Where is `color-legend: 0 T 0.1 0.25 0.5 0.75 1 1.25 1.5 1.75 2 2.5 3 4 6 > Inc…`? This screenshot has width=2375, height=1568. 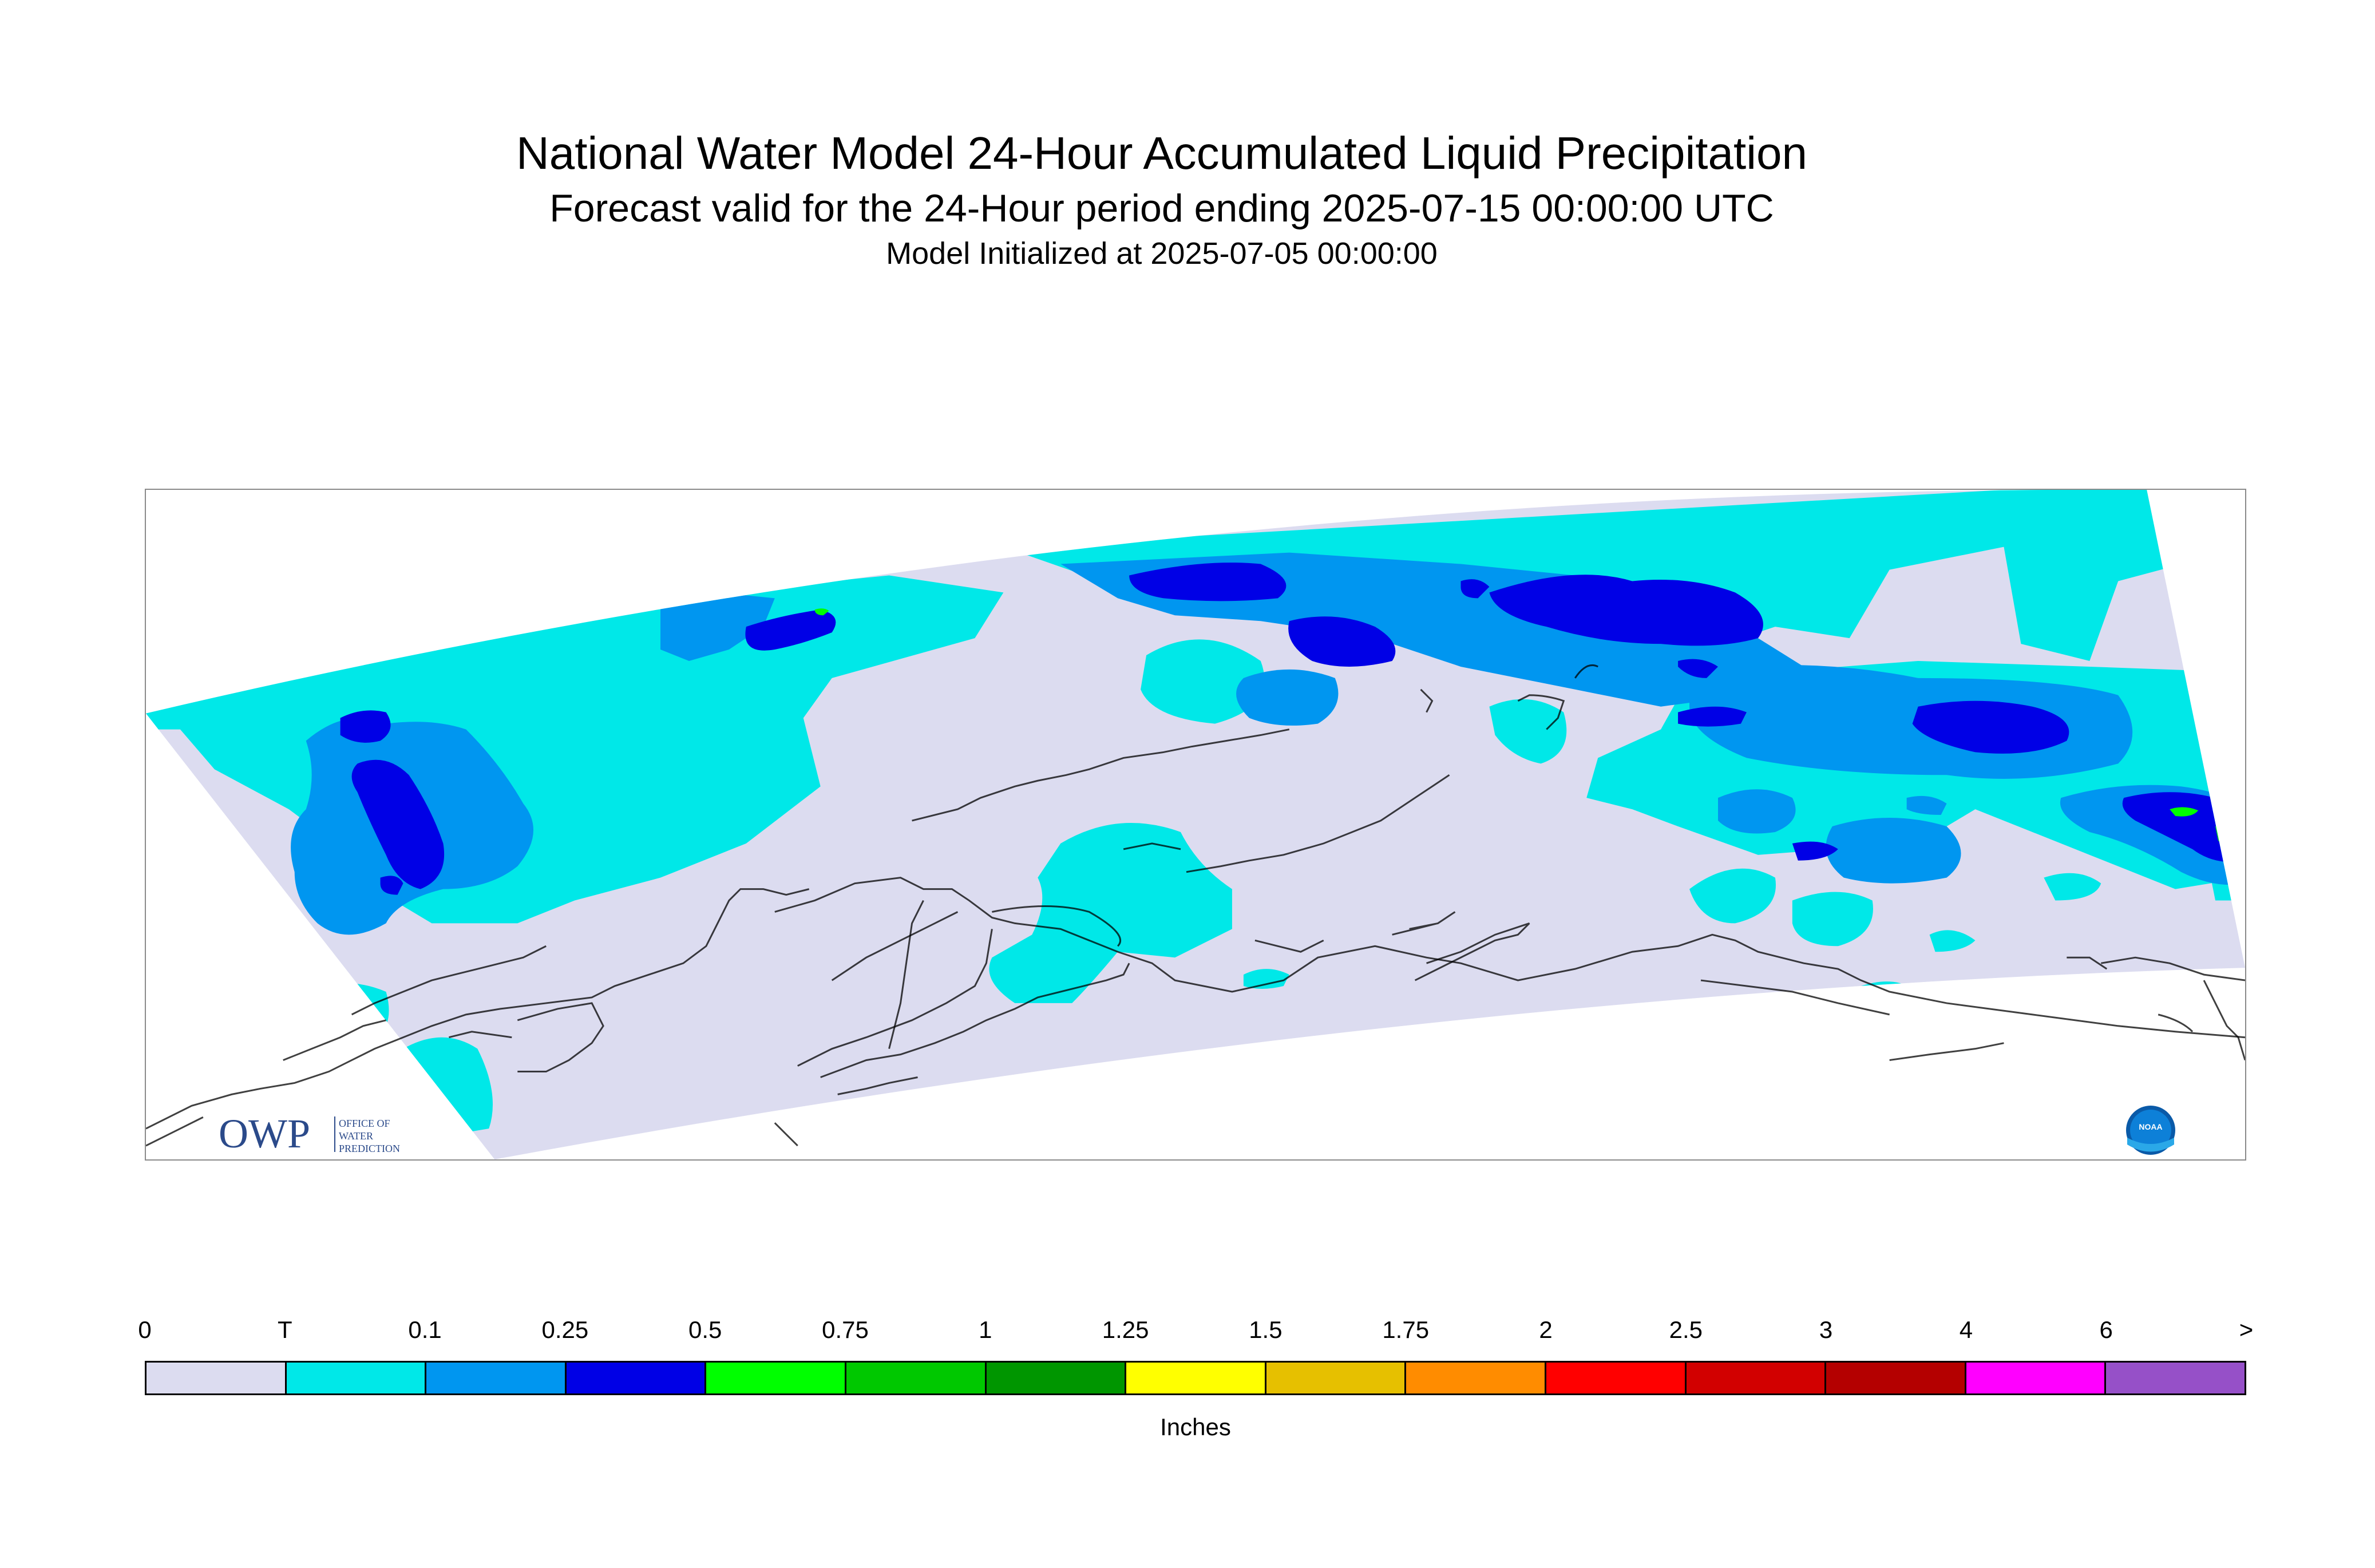 color-legend: 0 T 0.1 0.25 0.5 0.75 1 1.25 1.5 1.75 2 2.5 3 4 6 > Inc… is located at coordinates (1196, 1379).